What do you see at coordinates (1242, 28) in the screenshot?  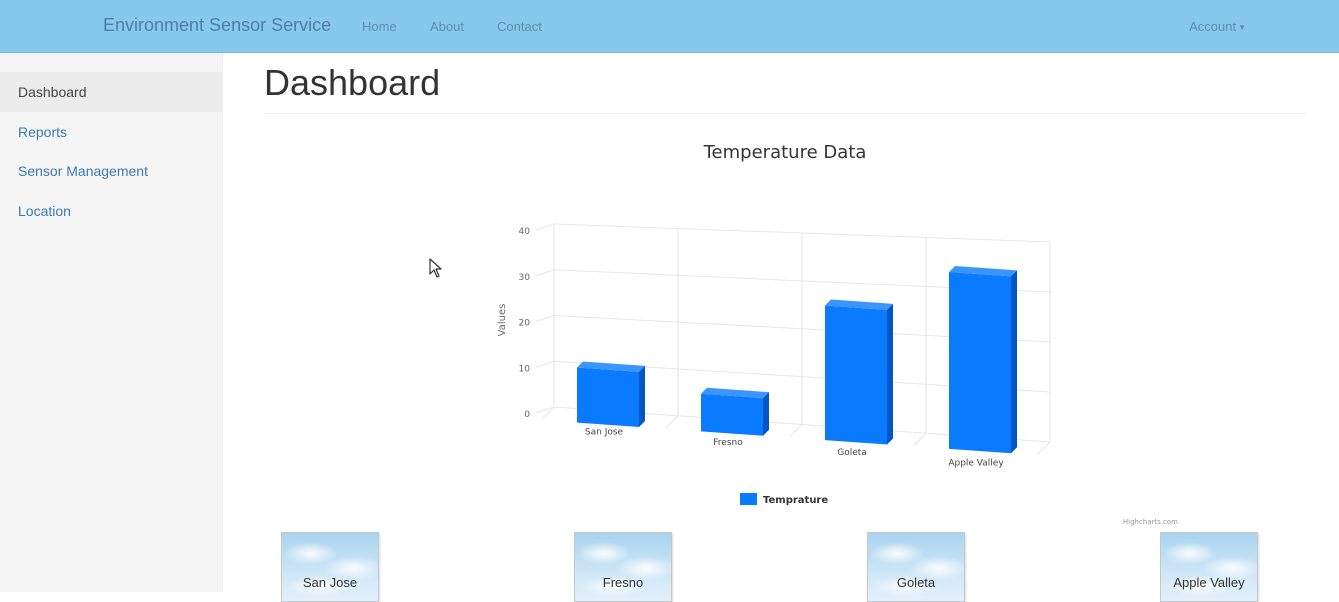 I see `caret-down-icon: ▼` at bounding box center [1242, 28].